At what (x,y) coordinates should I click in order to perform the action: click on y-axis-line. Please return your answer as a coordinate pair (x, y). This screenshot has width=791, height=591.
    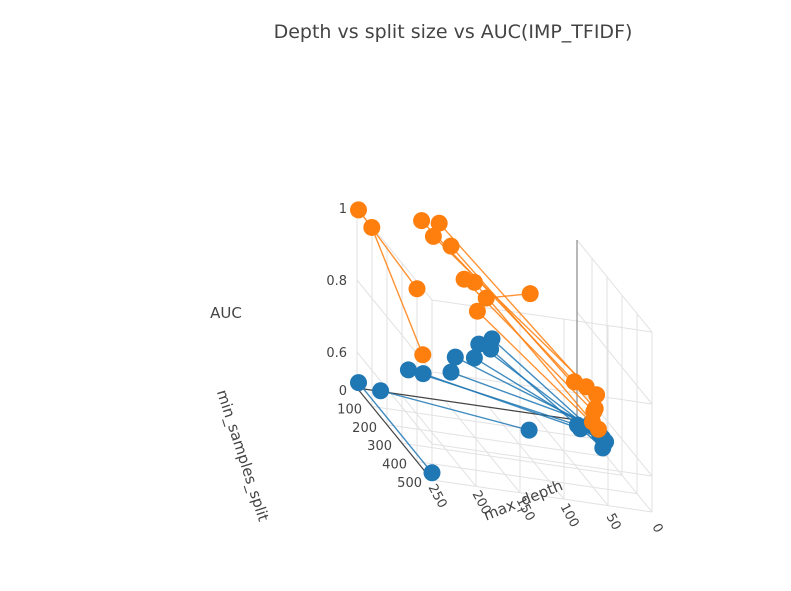
    Looking at the image, I should click on (394, 434).